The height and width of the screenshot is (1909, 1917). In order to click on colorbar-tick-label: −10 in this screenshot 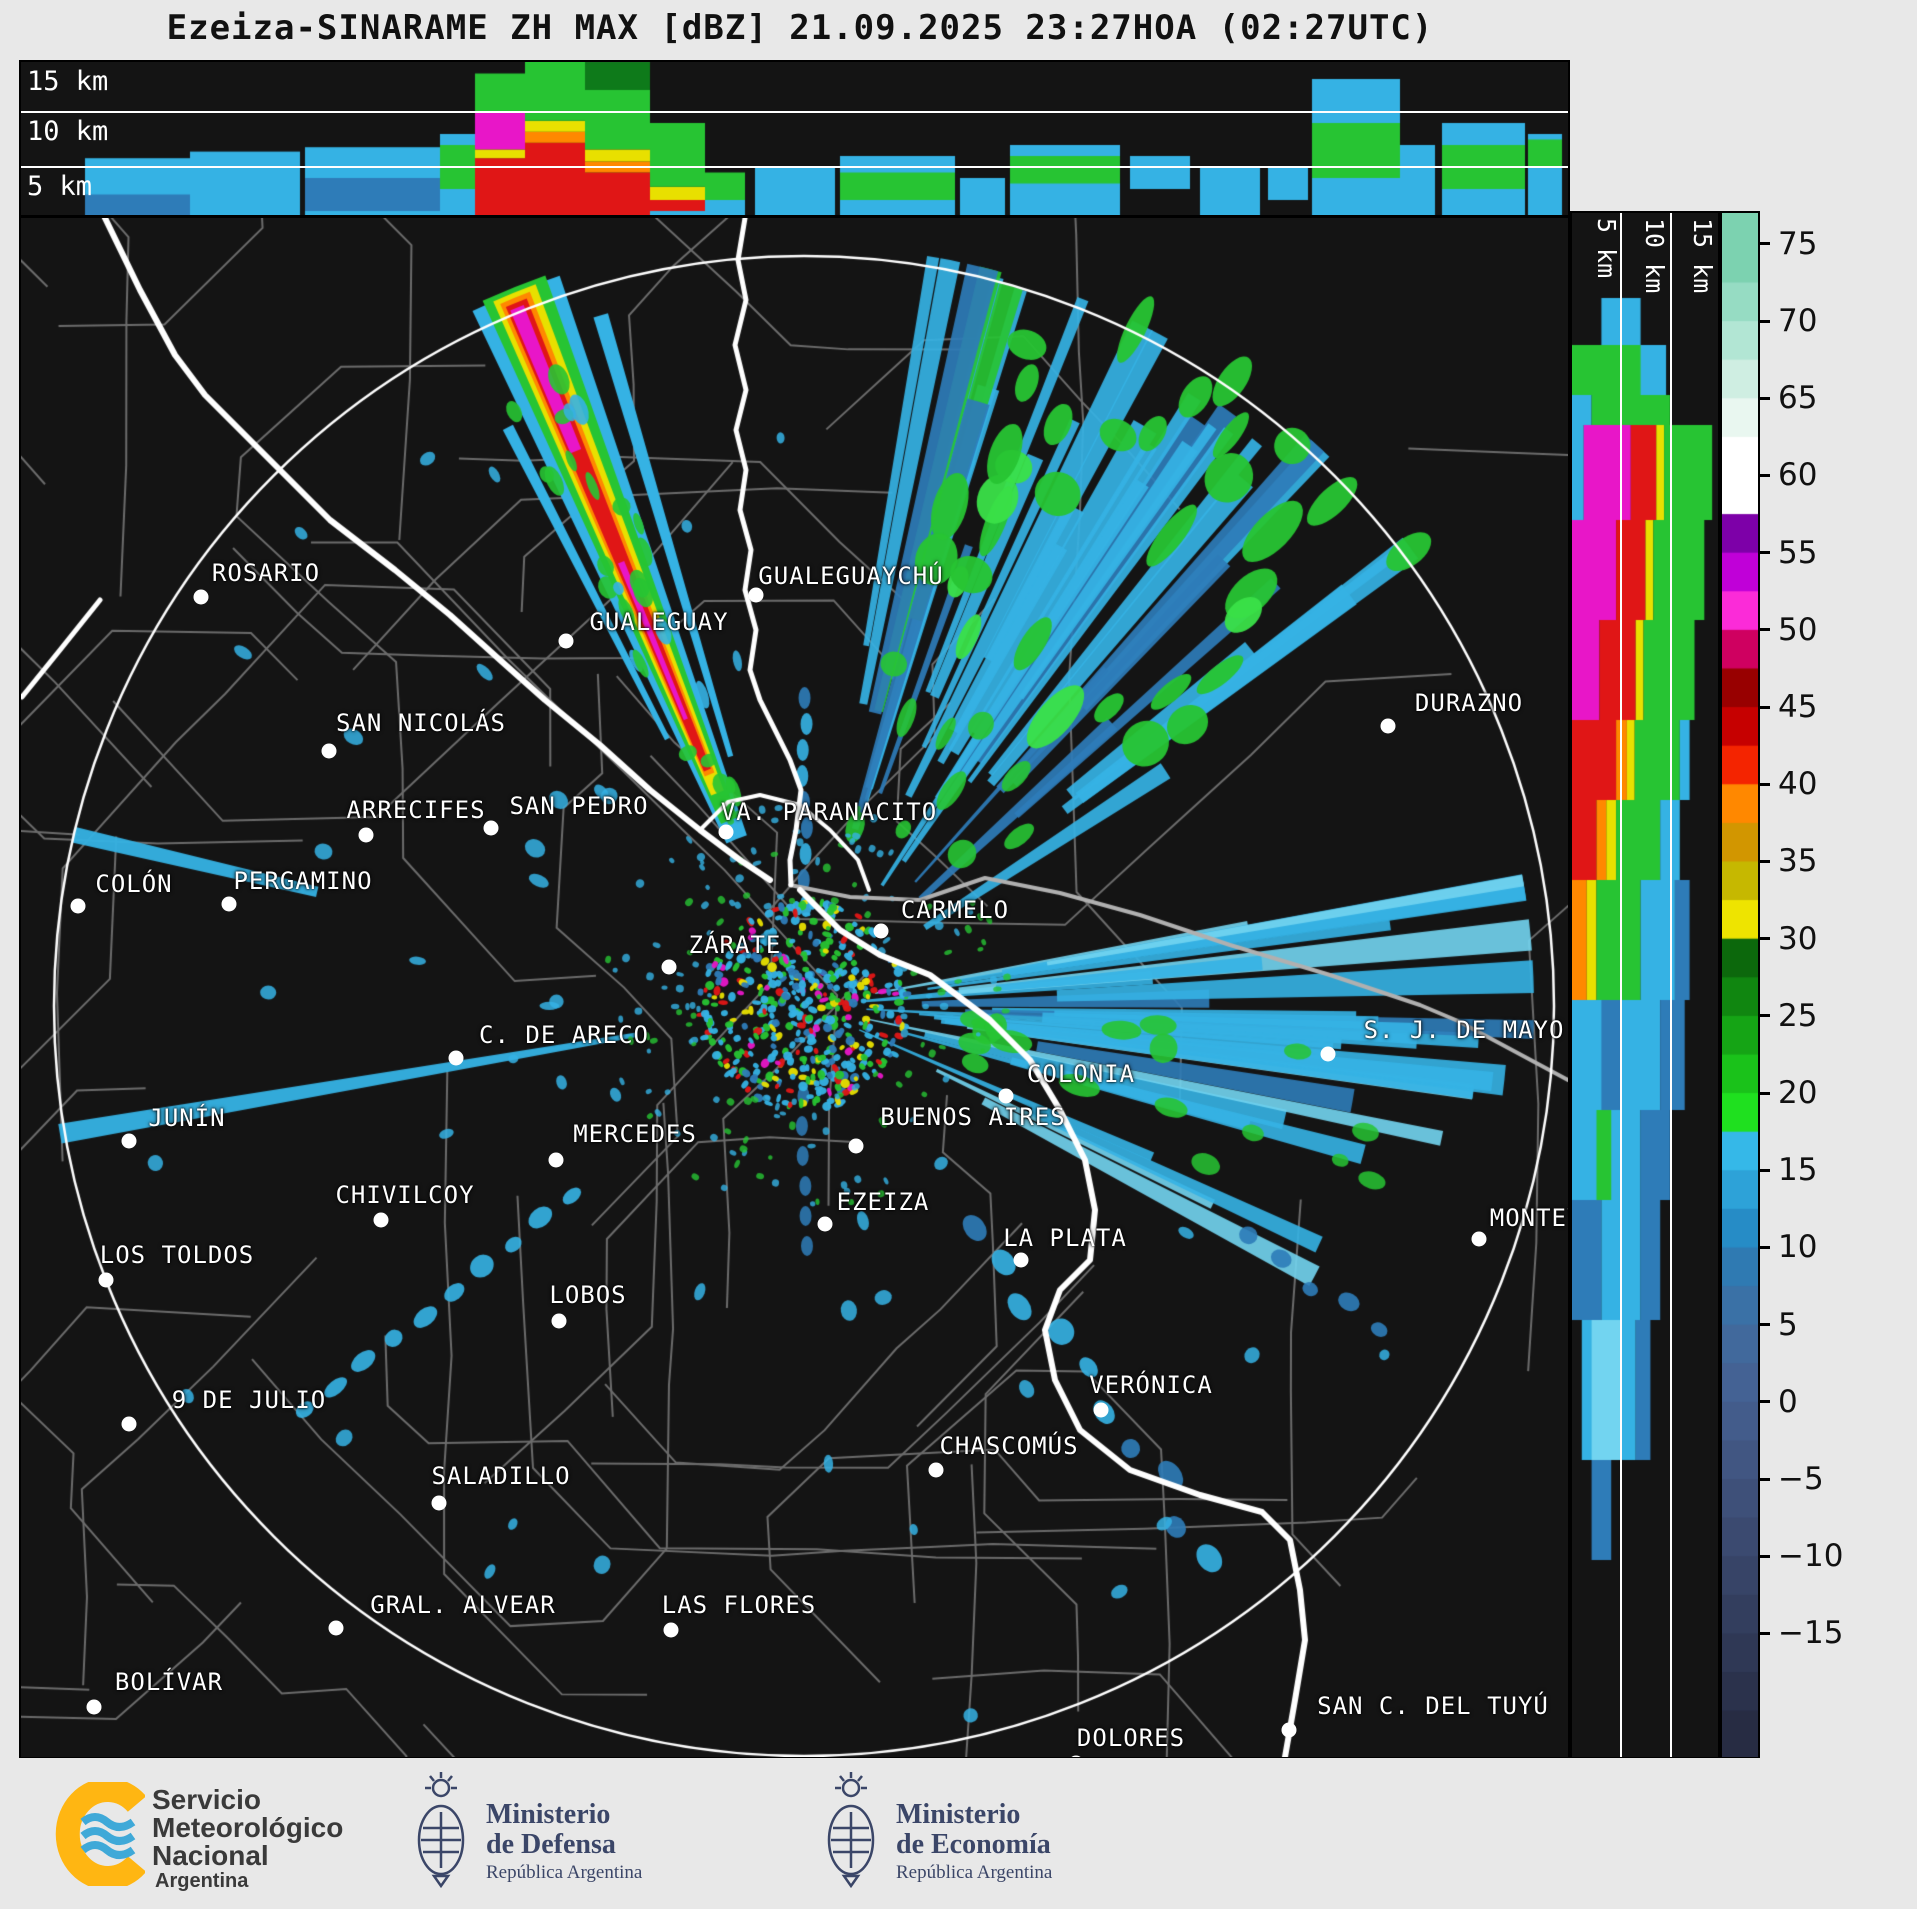, I will do `click(1811, 1556)`.